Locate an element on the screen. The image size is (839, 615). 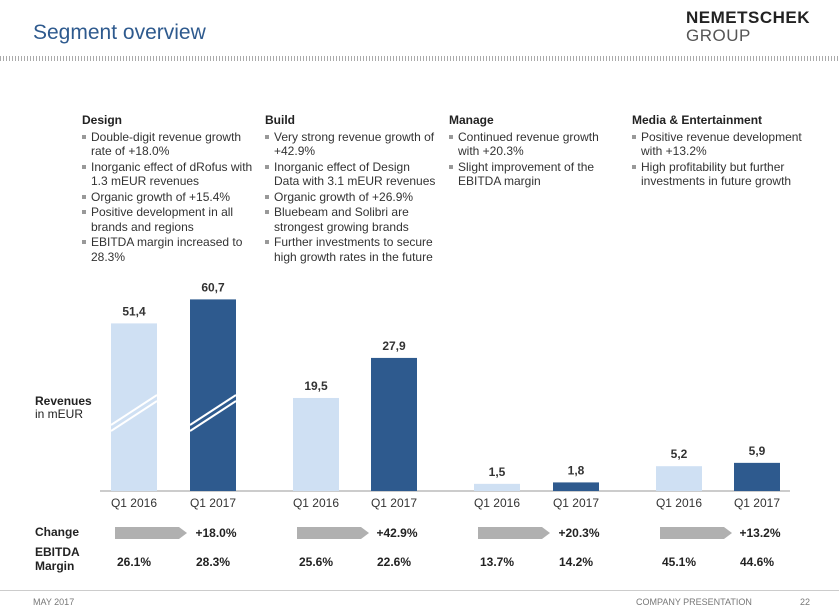
segment-title: Build is located at coordinates (280, 120).